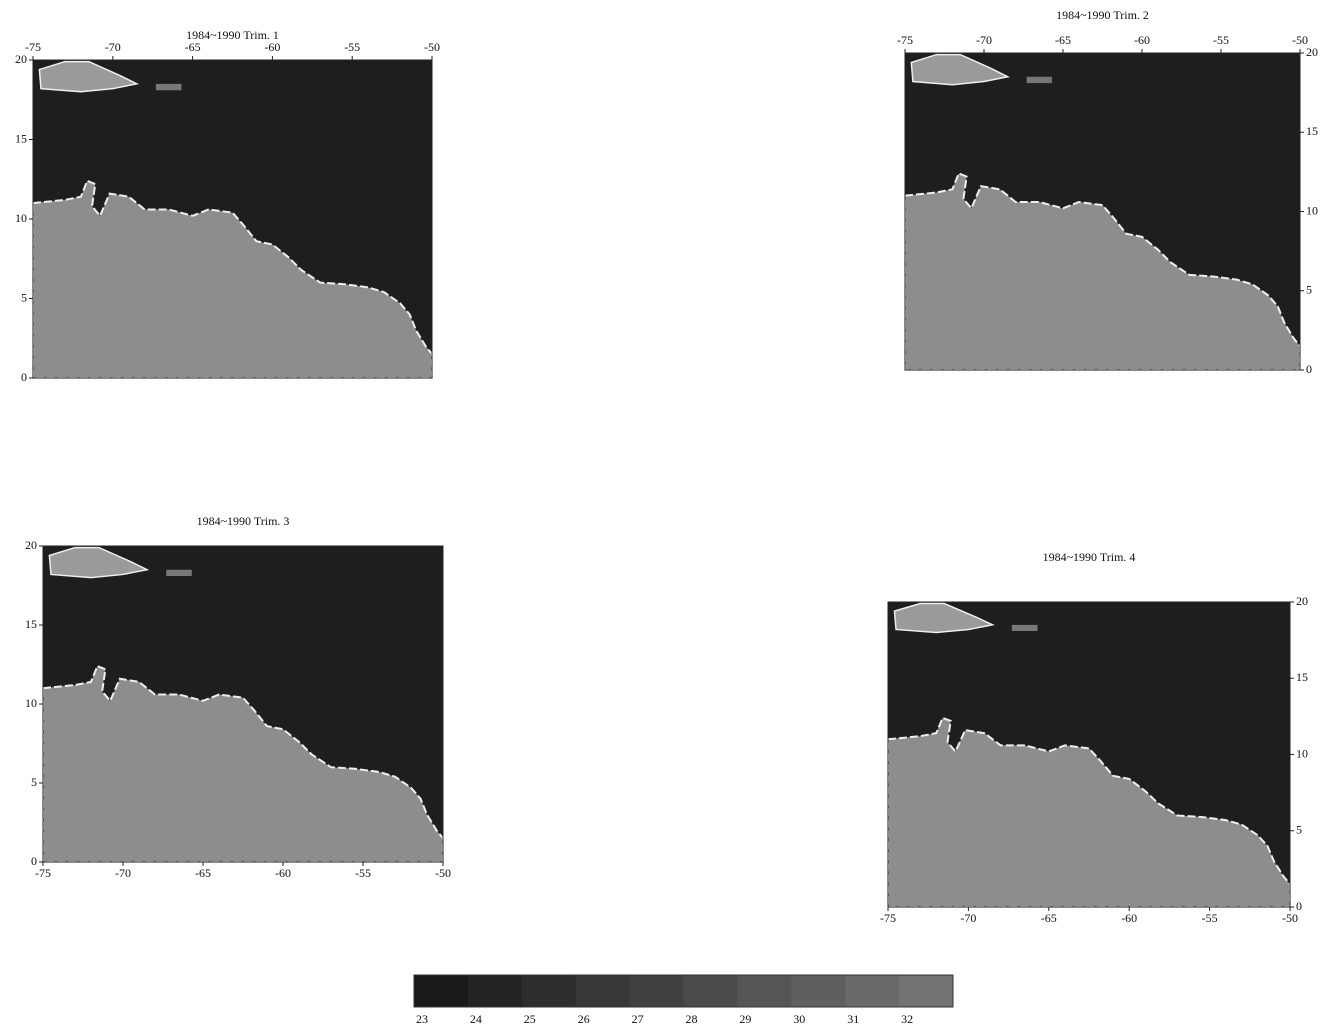 Image resolution: width=1324 pixels, height=1031 pixels. I want to click on colorbar-frame, so click(683, 991).